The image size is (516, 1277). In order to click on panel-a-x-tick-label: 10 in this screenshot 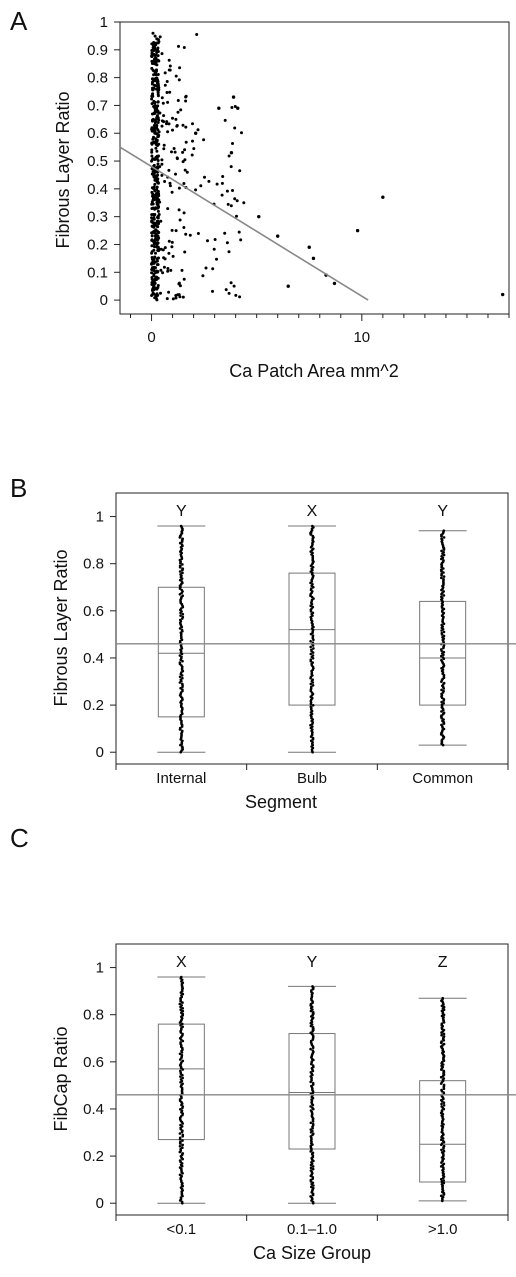, I will do `click(361, 337)`.